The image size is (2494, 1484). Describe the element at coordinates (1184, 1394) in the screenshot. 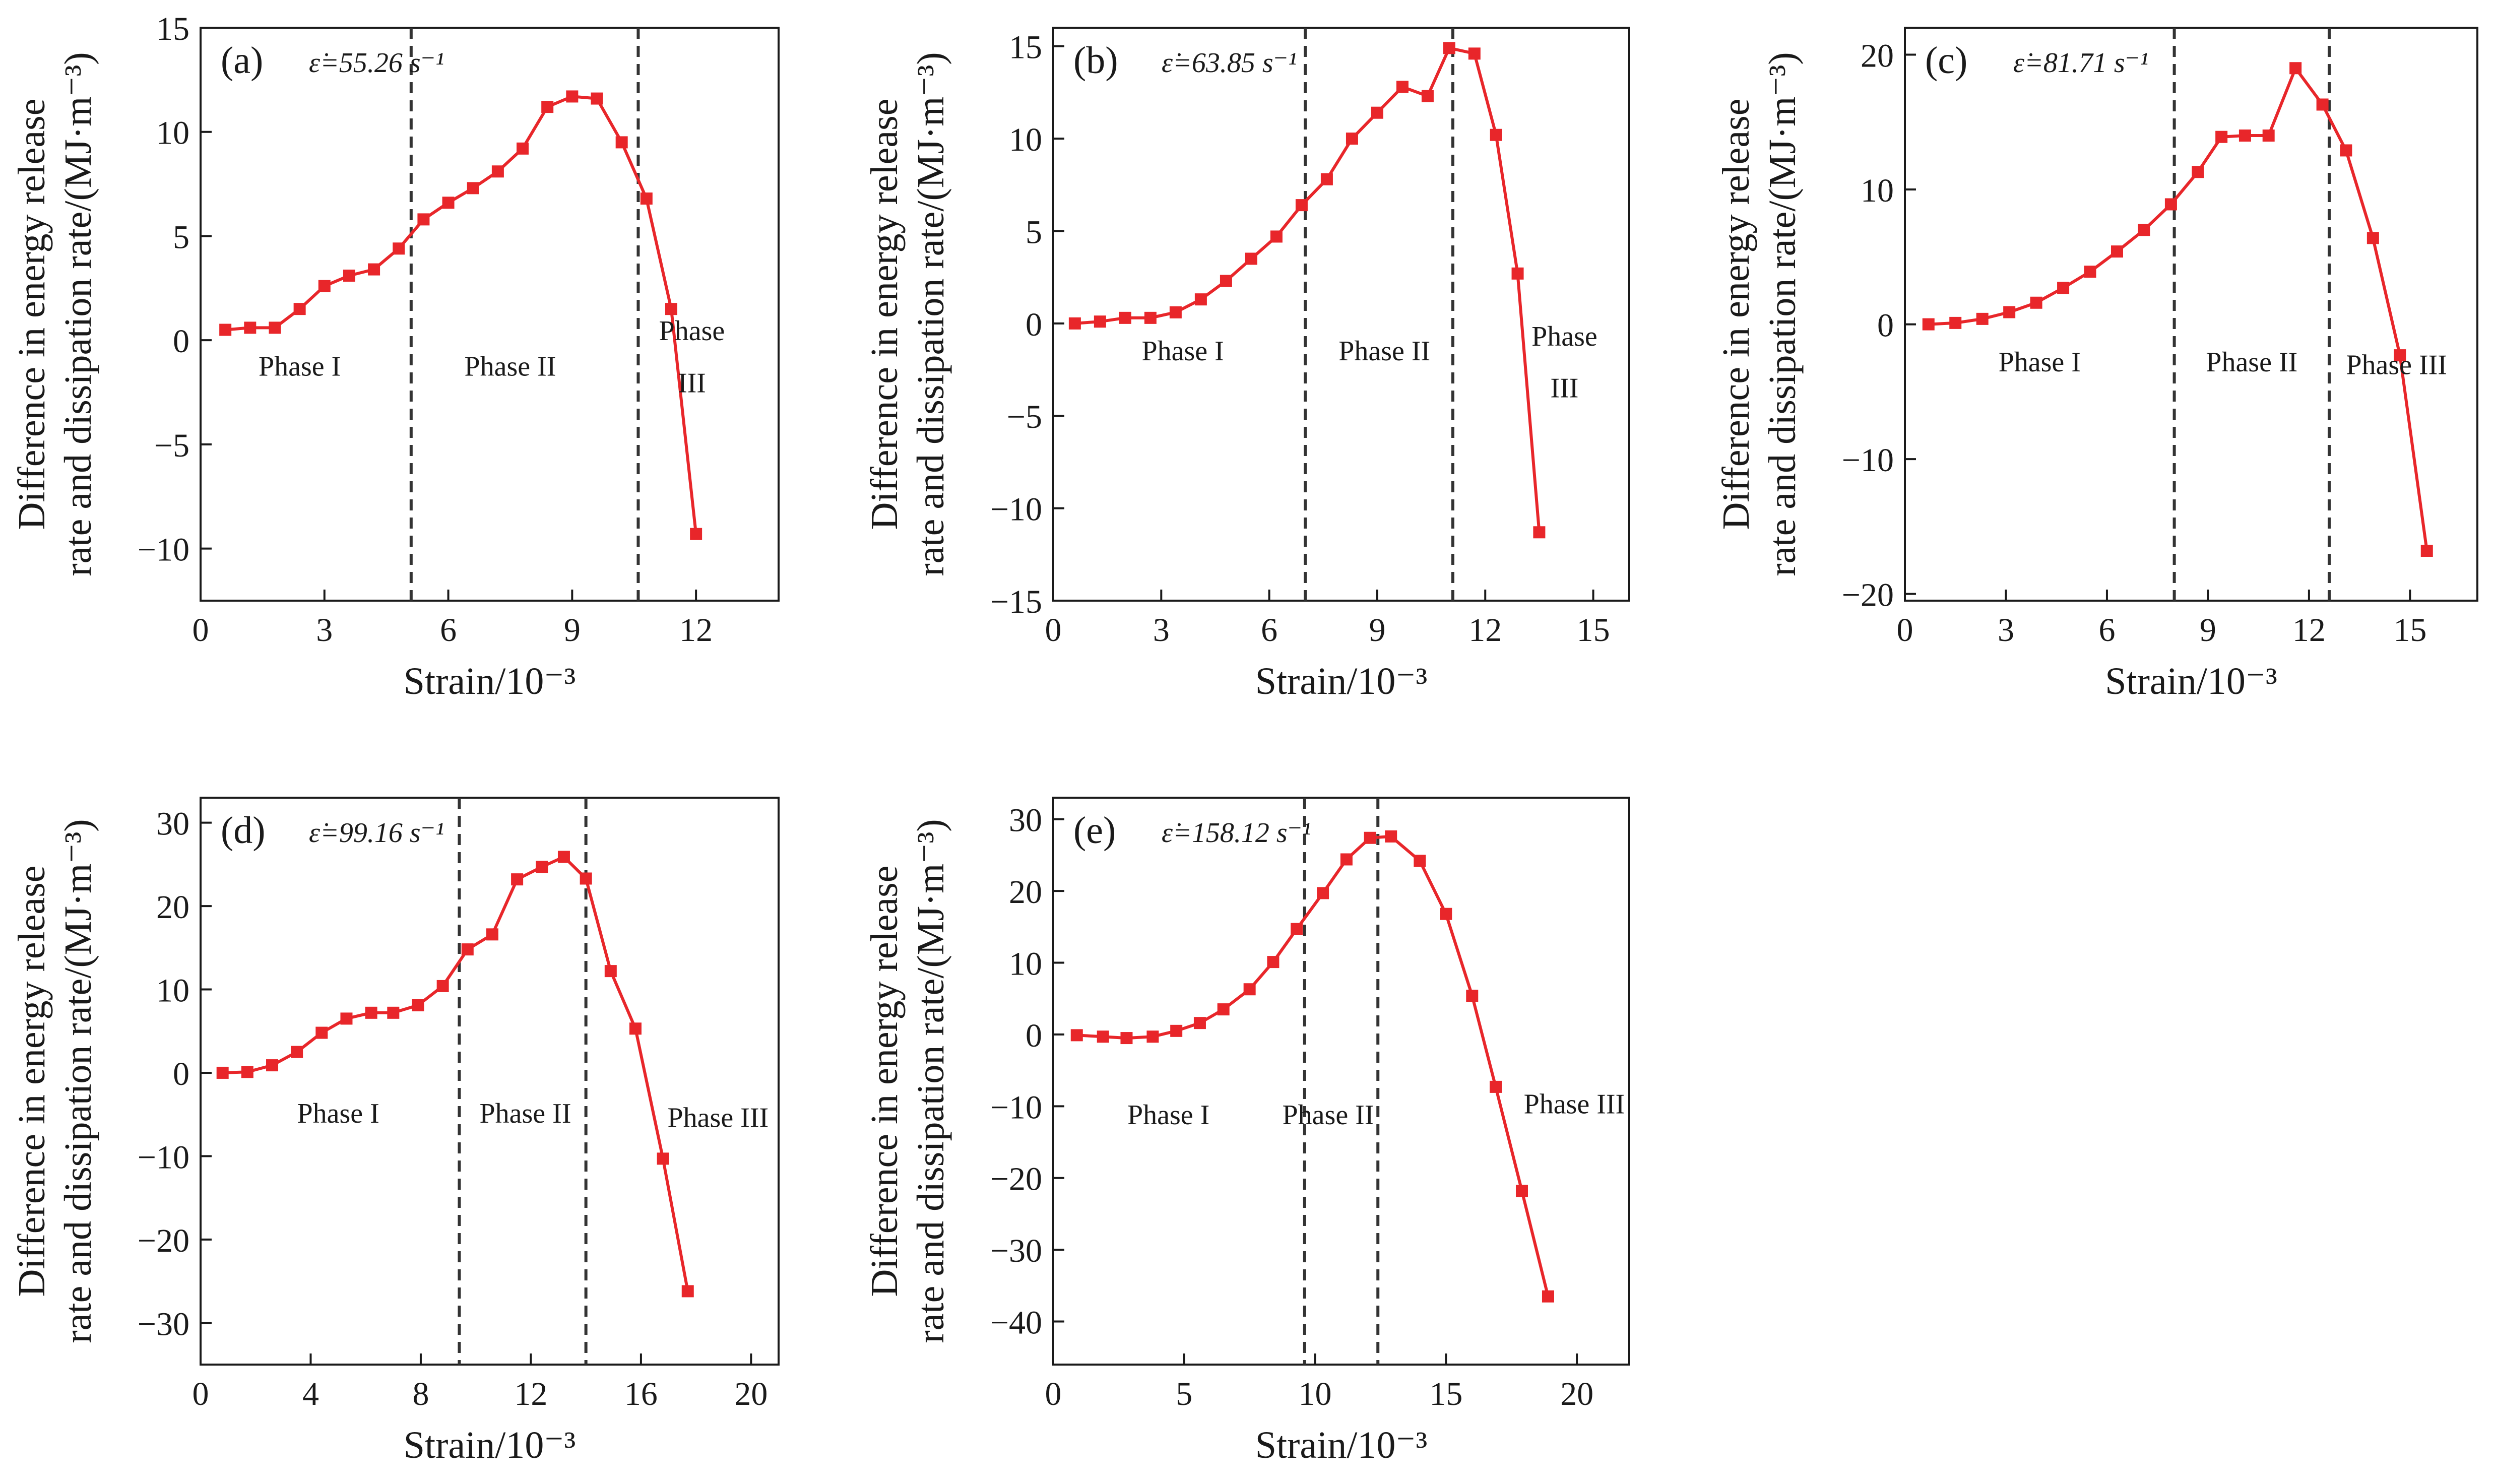

I see `x-tick-label: 5` at that location.